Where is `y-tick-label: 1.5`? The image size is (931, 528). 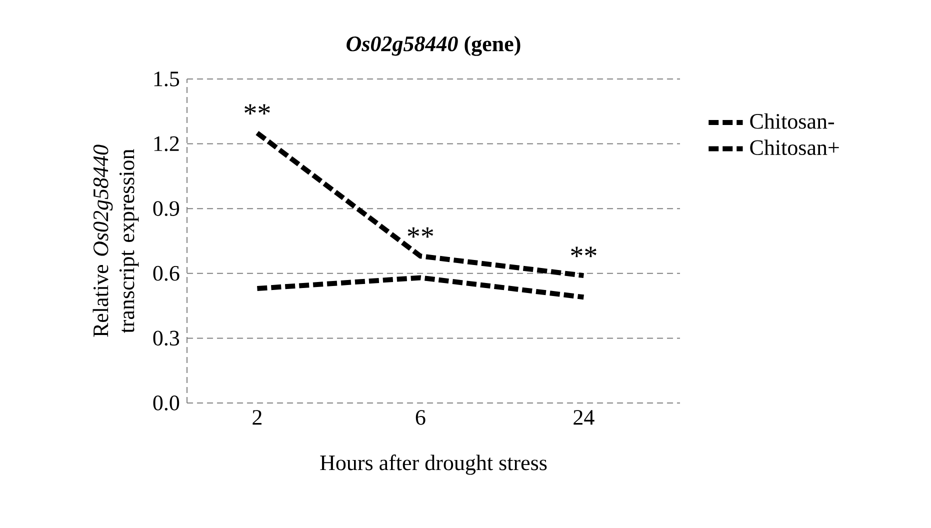
y-tick-label: 1.5 is located at coordinates (167, 79).